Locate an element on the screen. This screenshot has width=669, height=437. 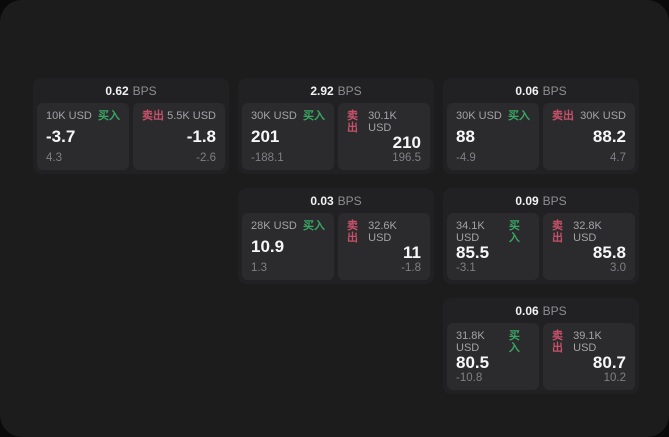
buy-value: -3.7 is located at coordinates (61, 136).